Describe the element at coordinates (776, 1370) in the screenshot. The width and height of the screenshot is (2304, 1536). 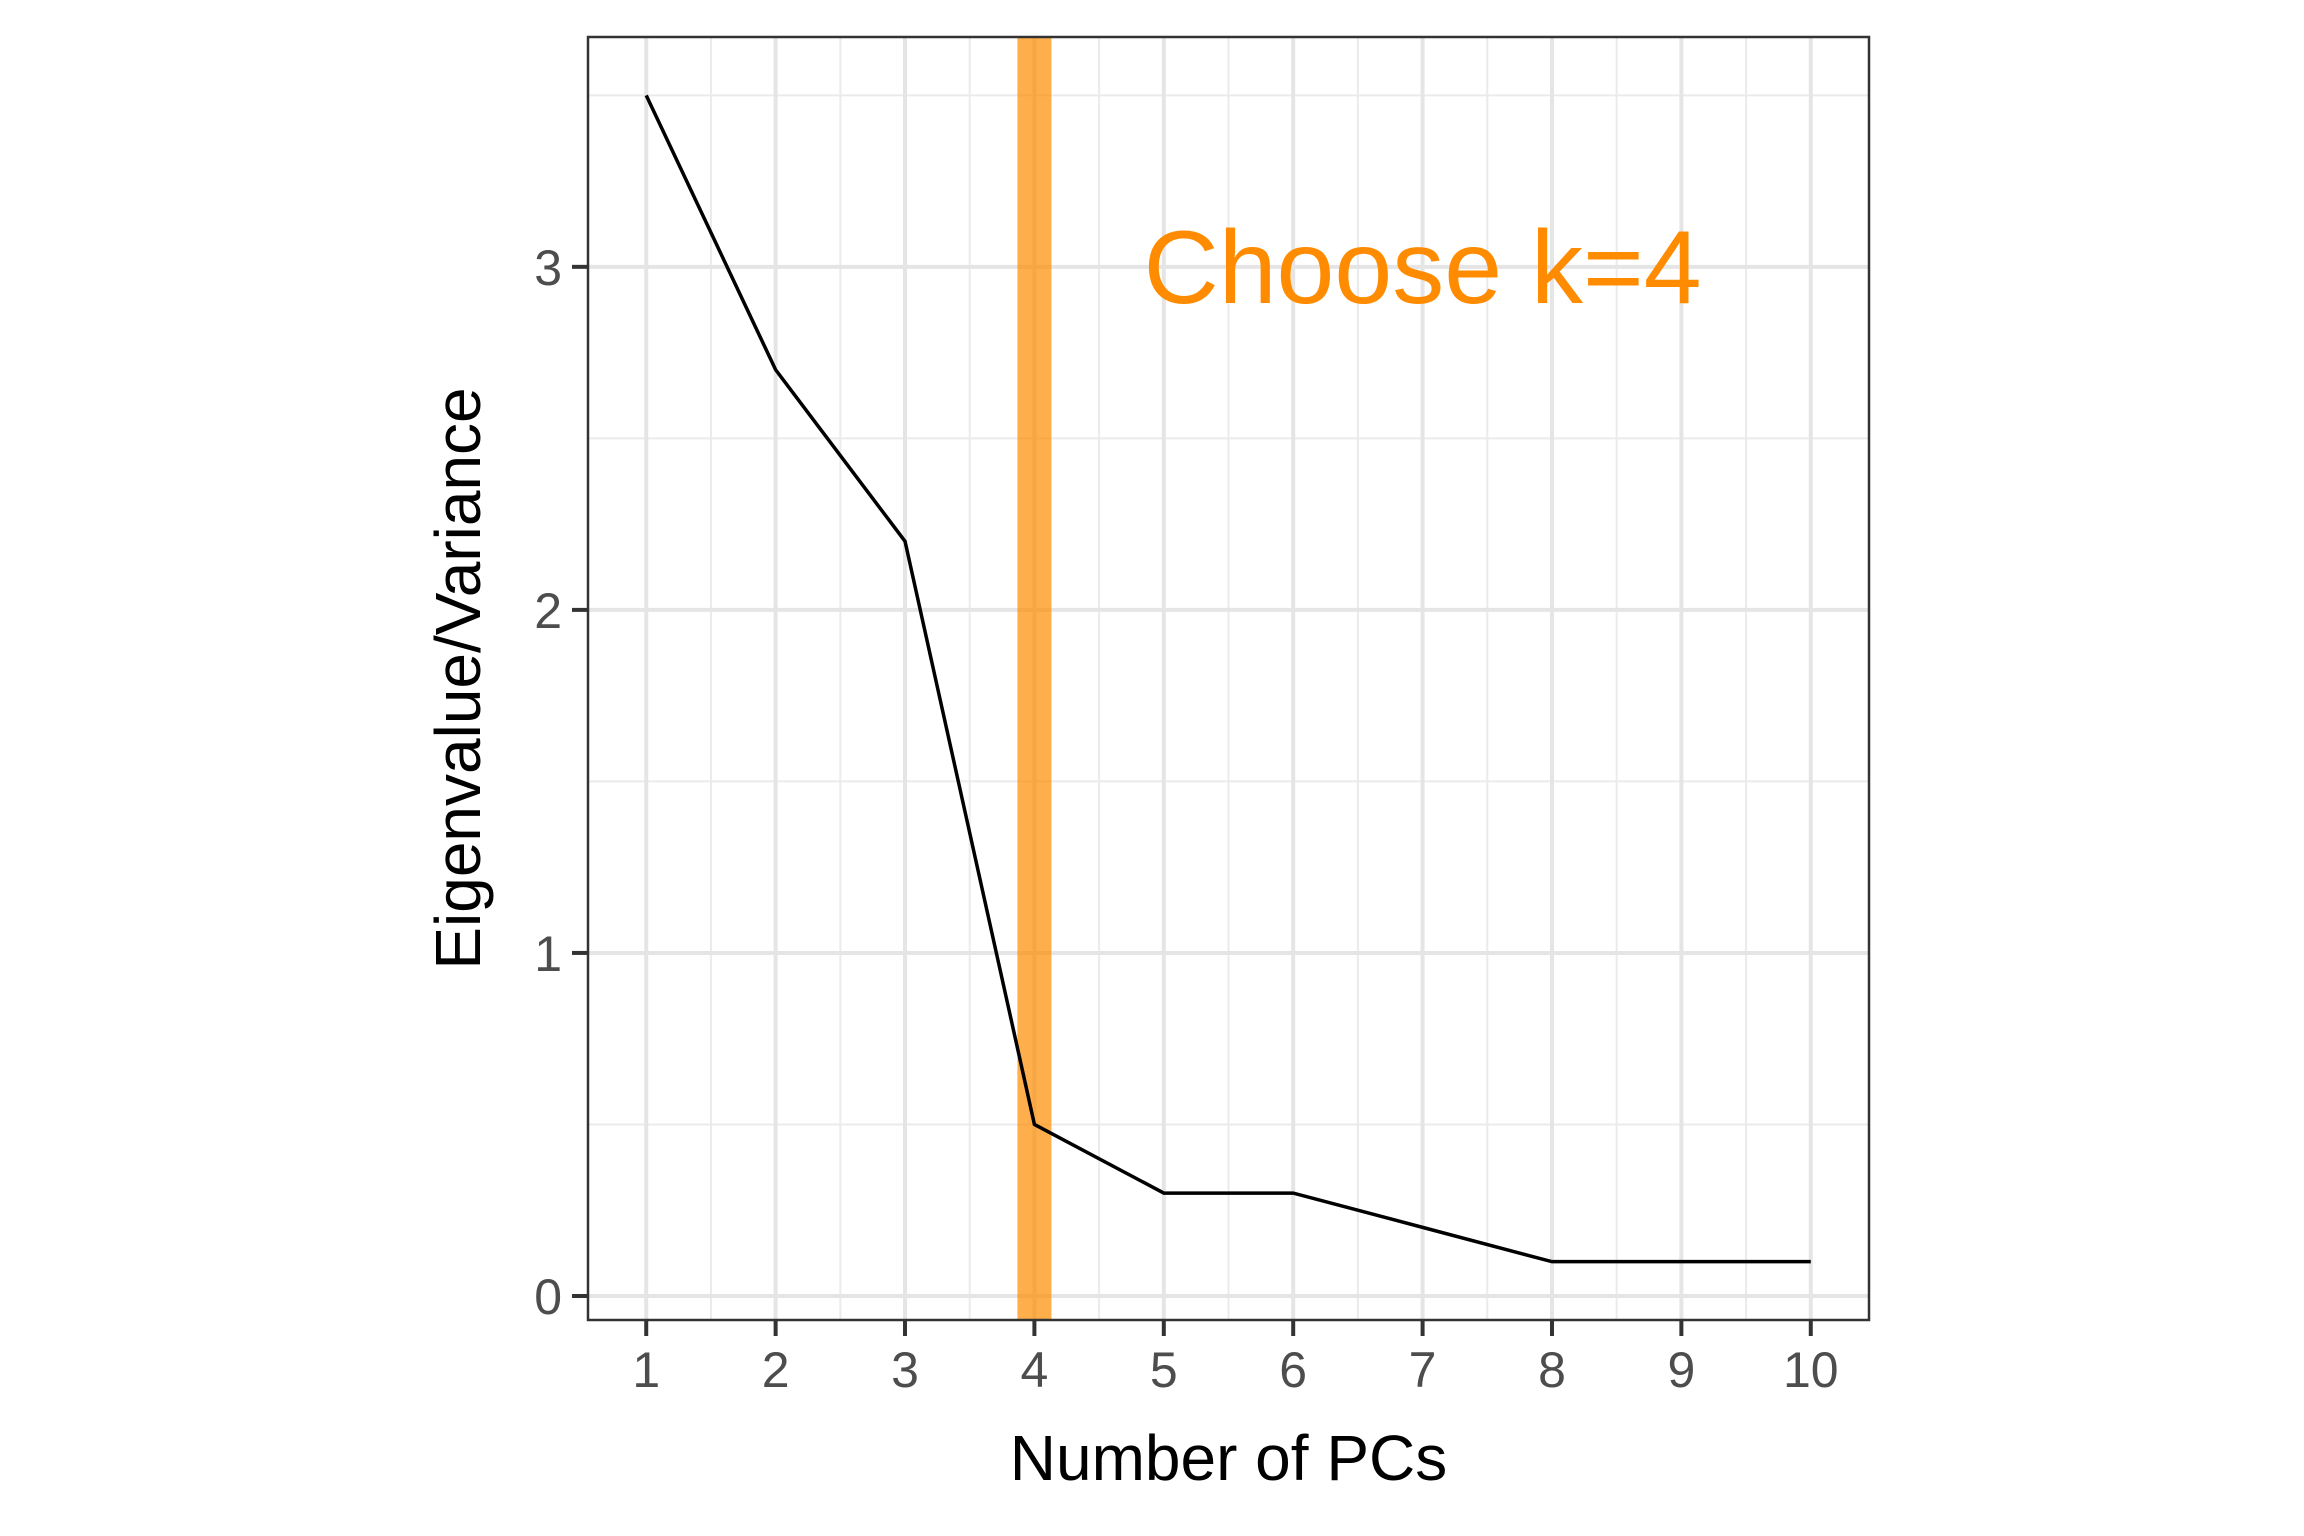
I see `x-tick-label: 2` at that location.